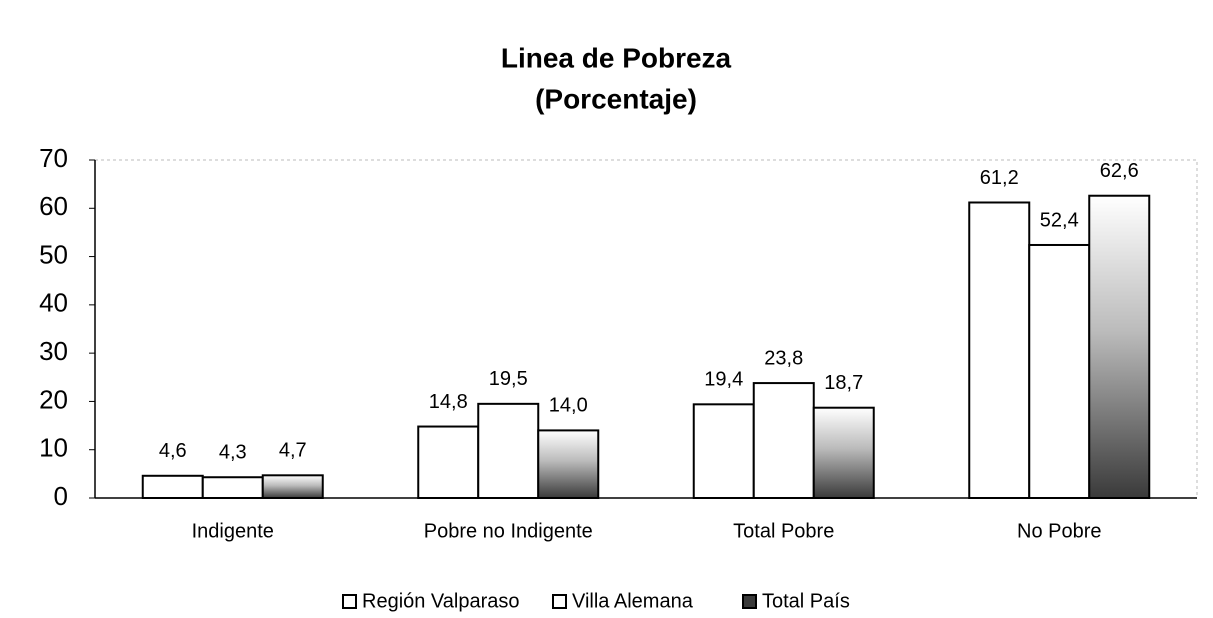 Image resolution: width=1213 pixels, height=618 pixels. Describe the element at coordinates (723, 380) in the screenshot. I see `value-label: 19,4` at that location.